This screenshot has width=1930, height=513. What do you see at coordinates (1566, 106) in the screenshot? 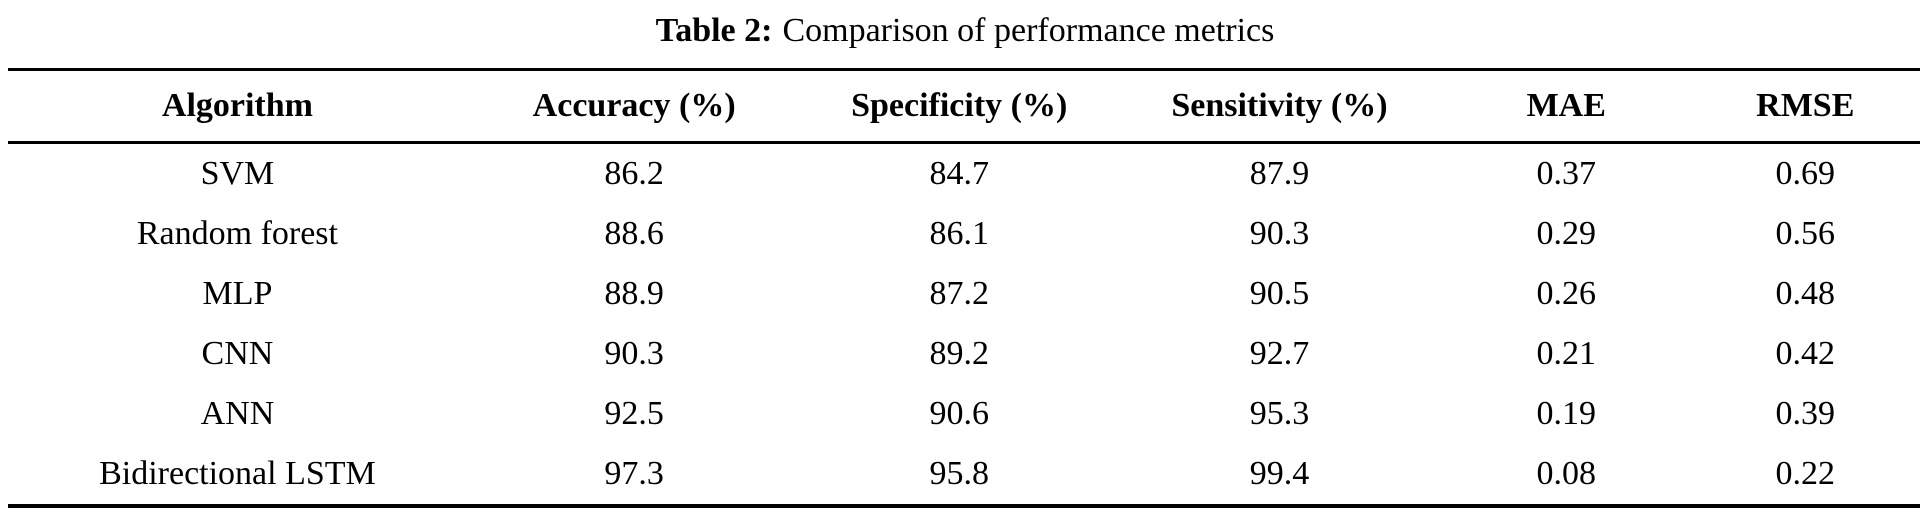
I see `column-header-mae: MAE` at bounding box center [1566, 106].